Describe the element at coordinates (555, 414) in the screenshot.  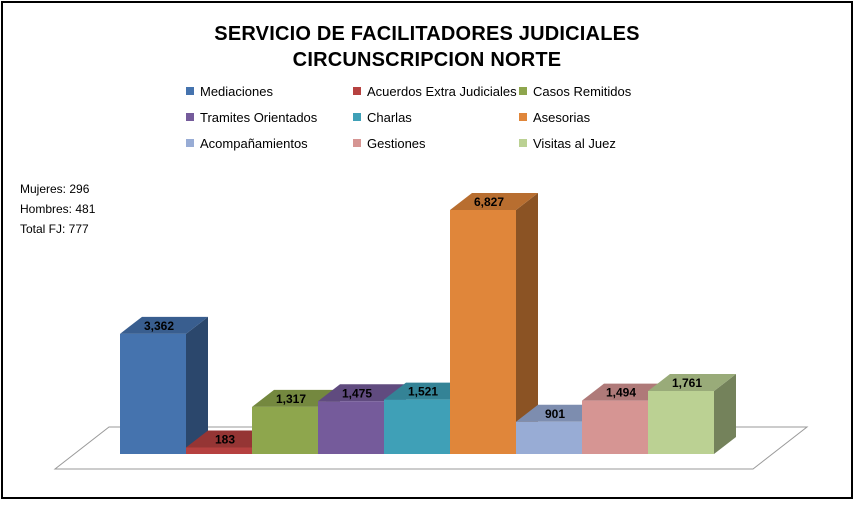
I see `data-label: 901` at that location.